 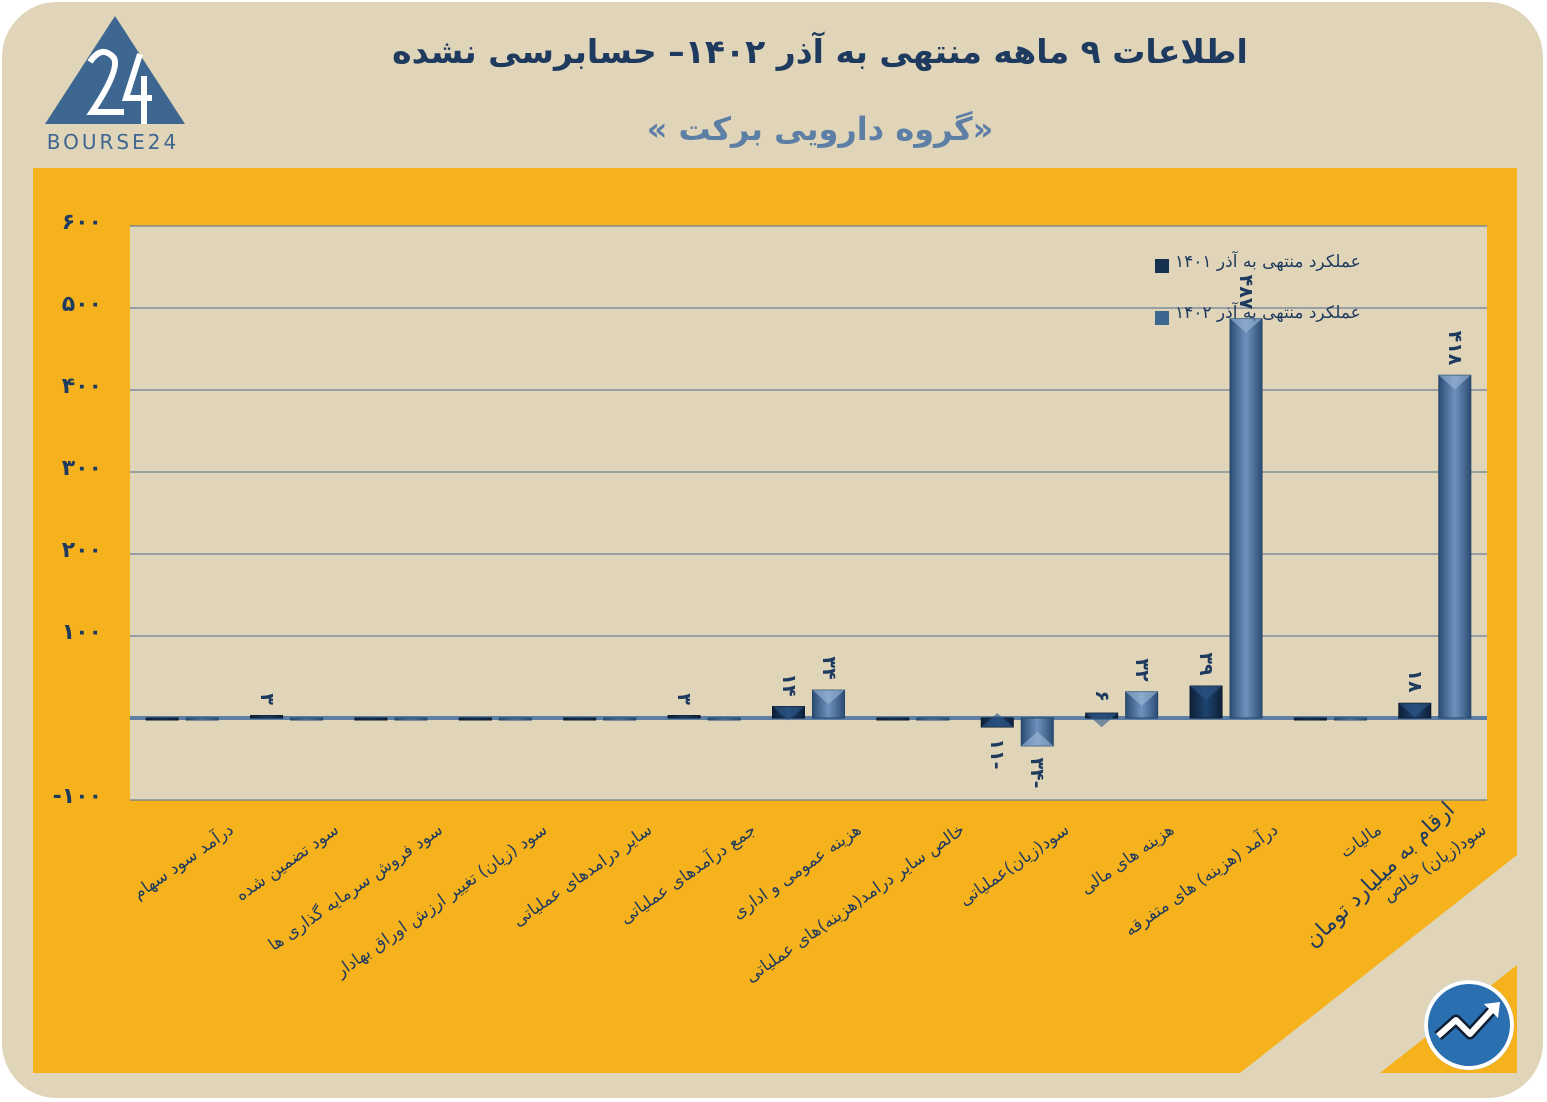 I want to click on data-label: ۳۲, so click(x=1141, y=670).